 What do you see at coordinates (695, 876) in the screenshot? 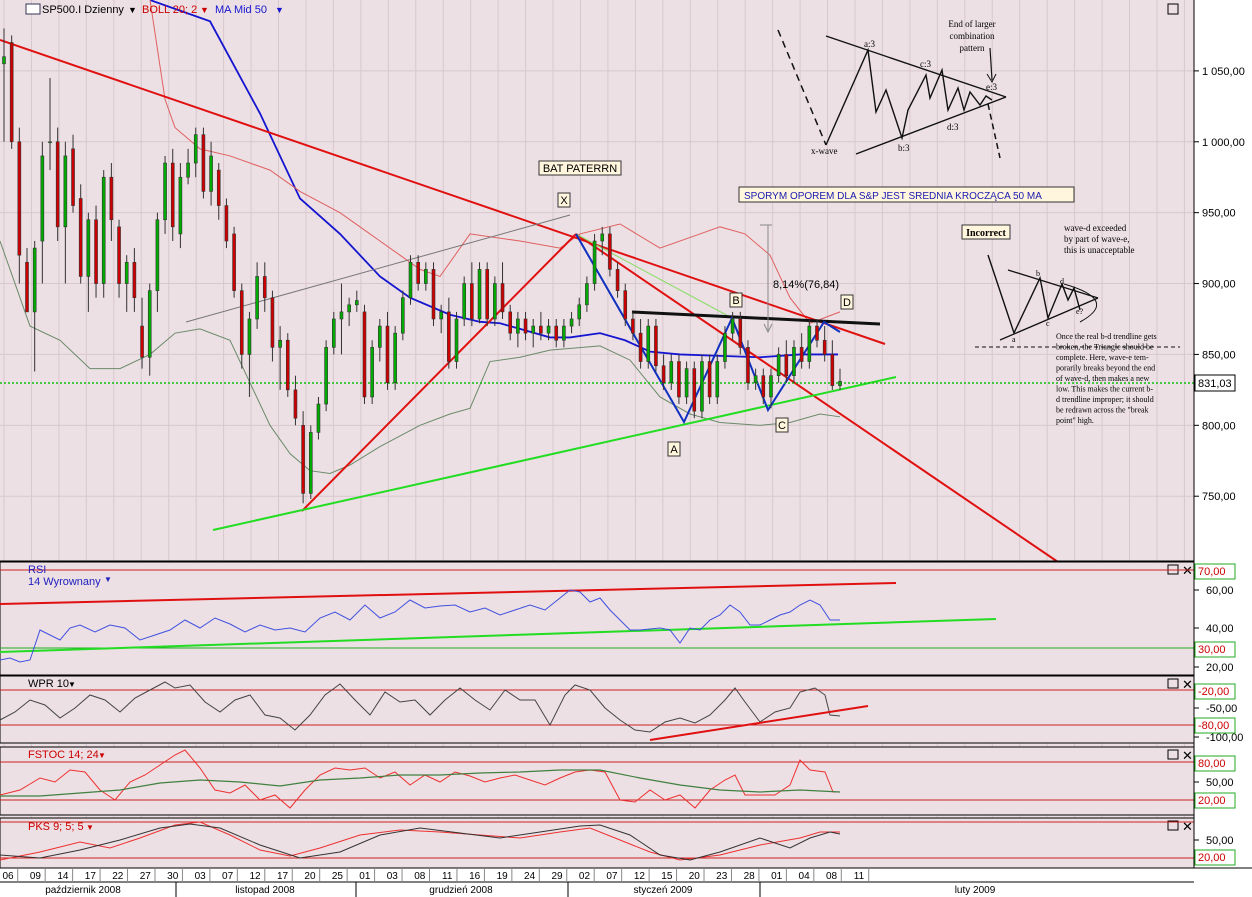
I see `day-label: 20` at bounding box center [695, 876].